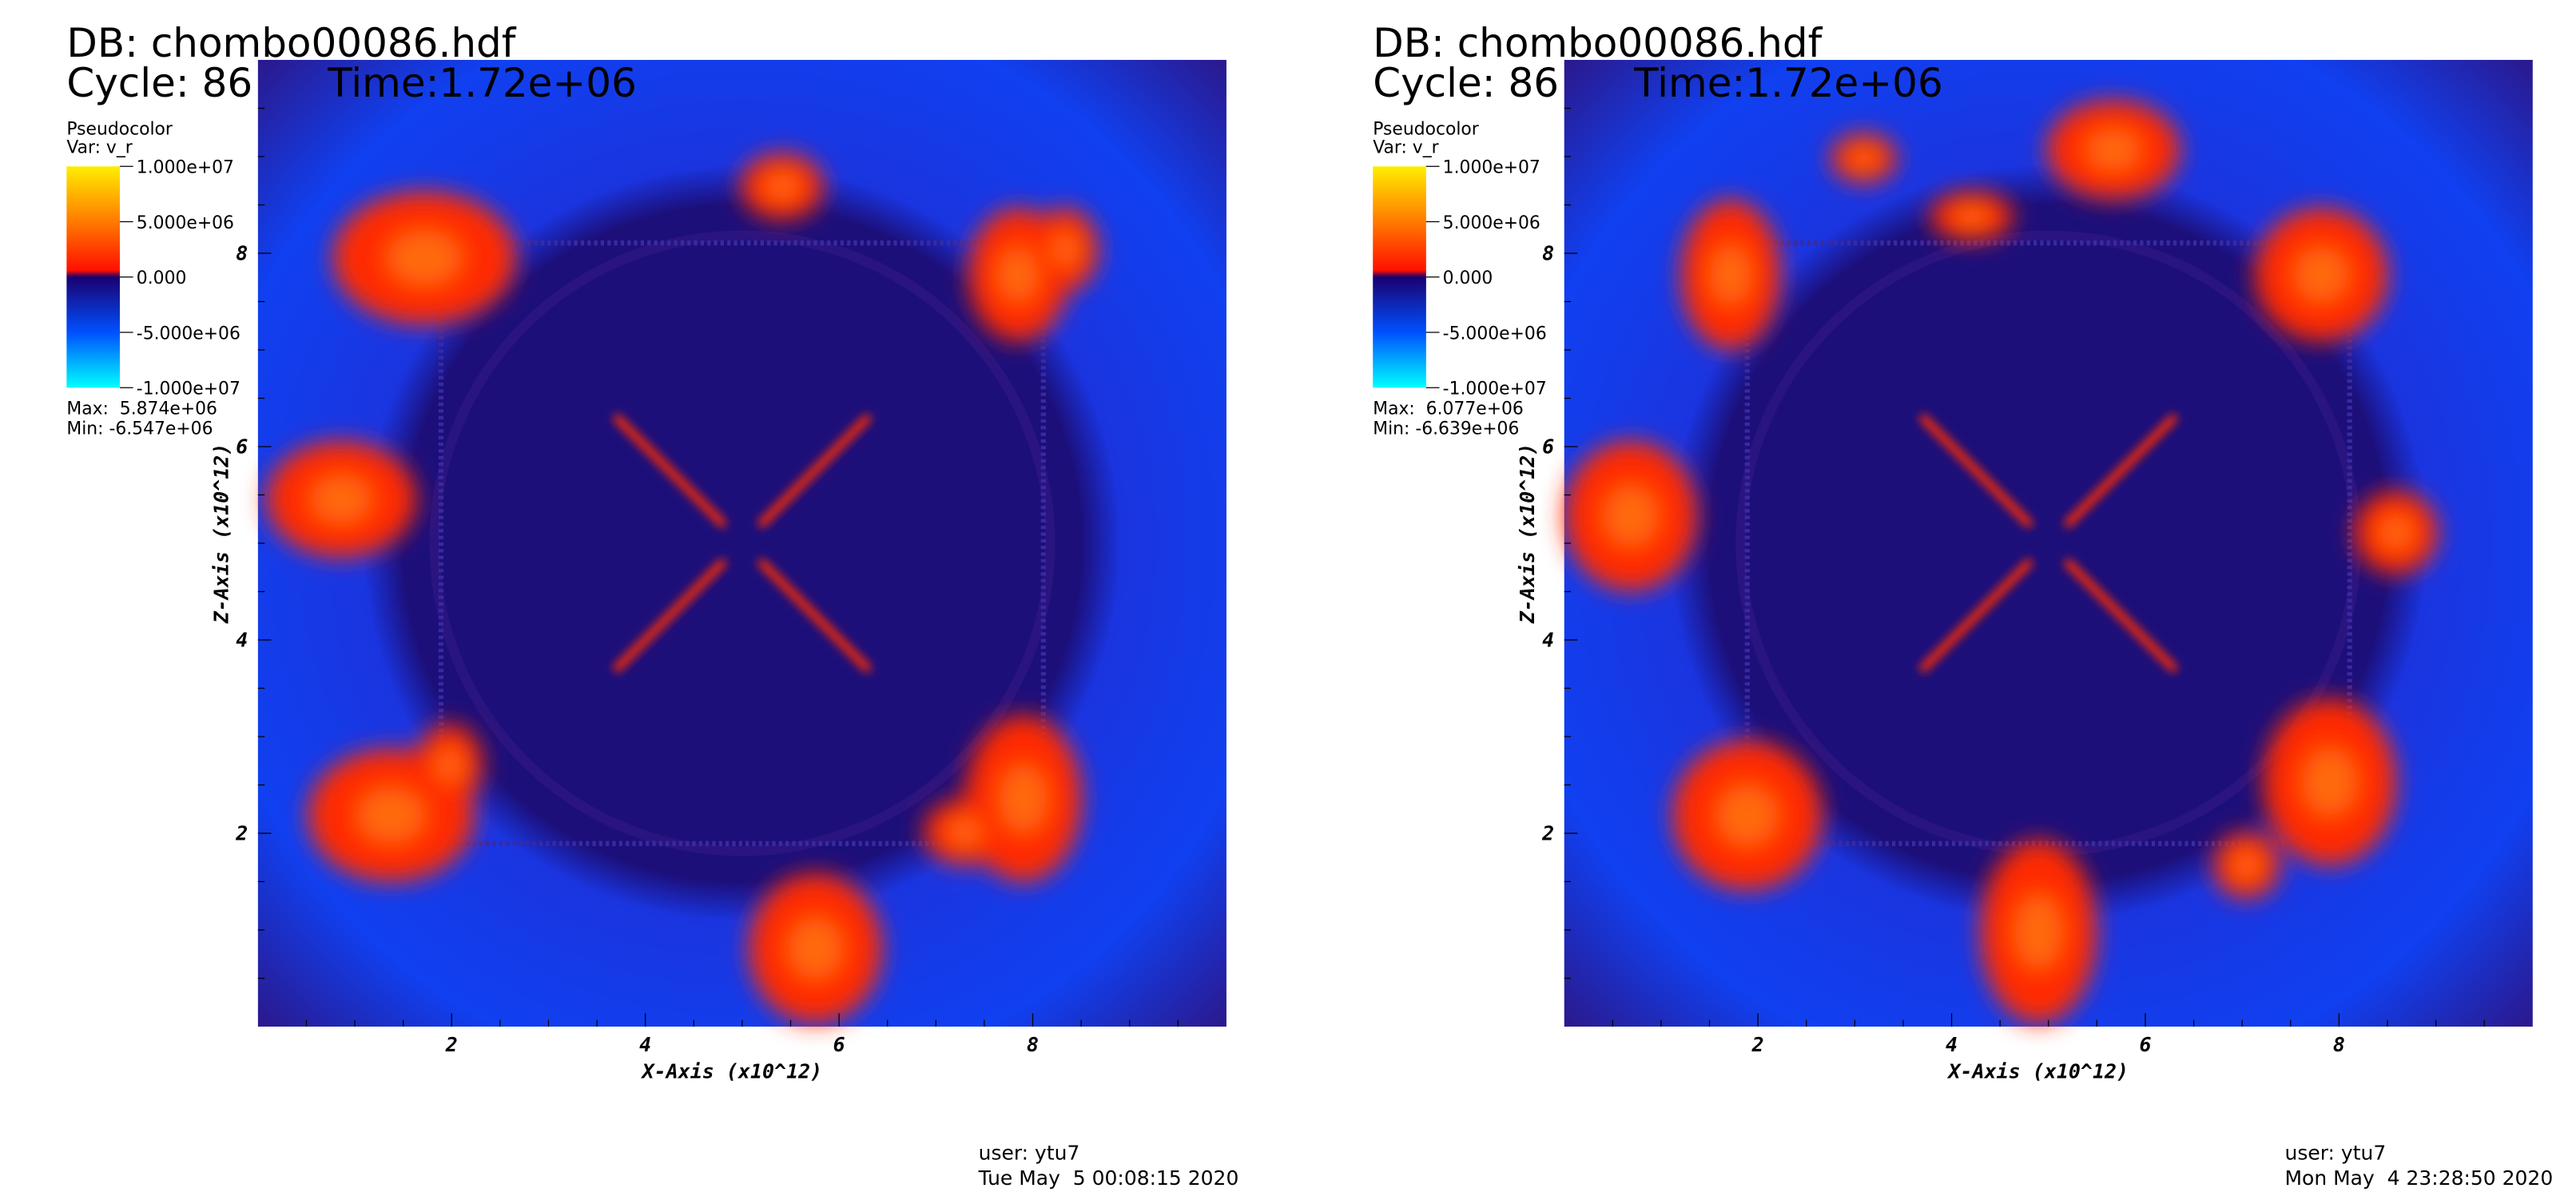 This screenshot has width=2576, height=1192. I want to click on shell, so click(742, 543).